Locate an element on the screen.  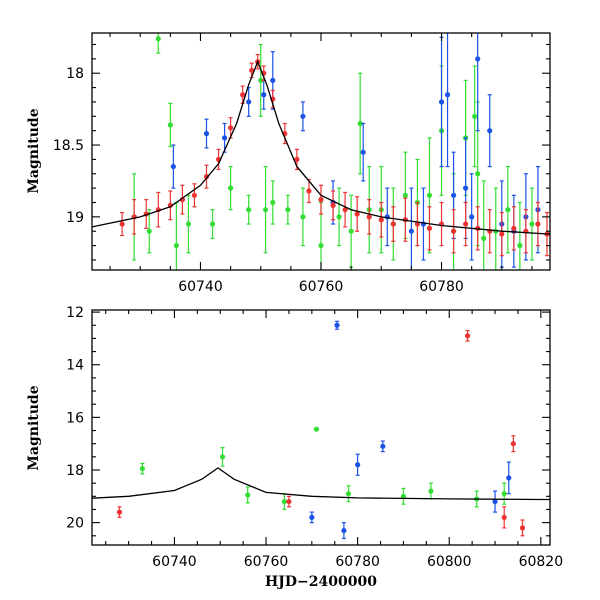
top-x-tick-label: 60760 is located at coordinates (321, 287).